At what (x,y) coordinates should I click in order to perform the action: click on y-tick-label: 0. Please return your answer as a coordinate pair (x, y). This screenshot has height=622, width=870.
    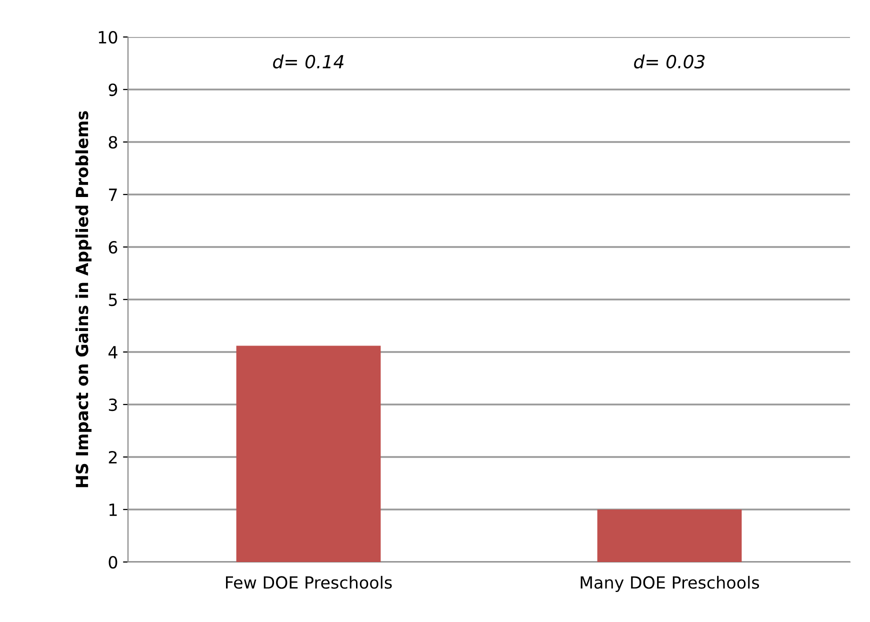
    Looking at the image, I should click on (113, 562).